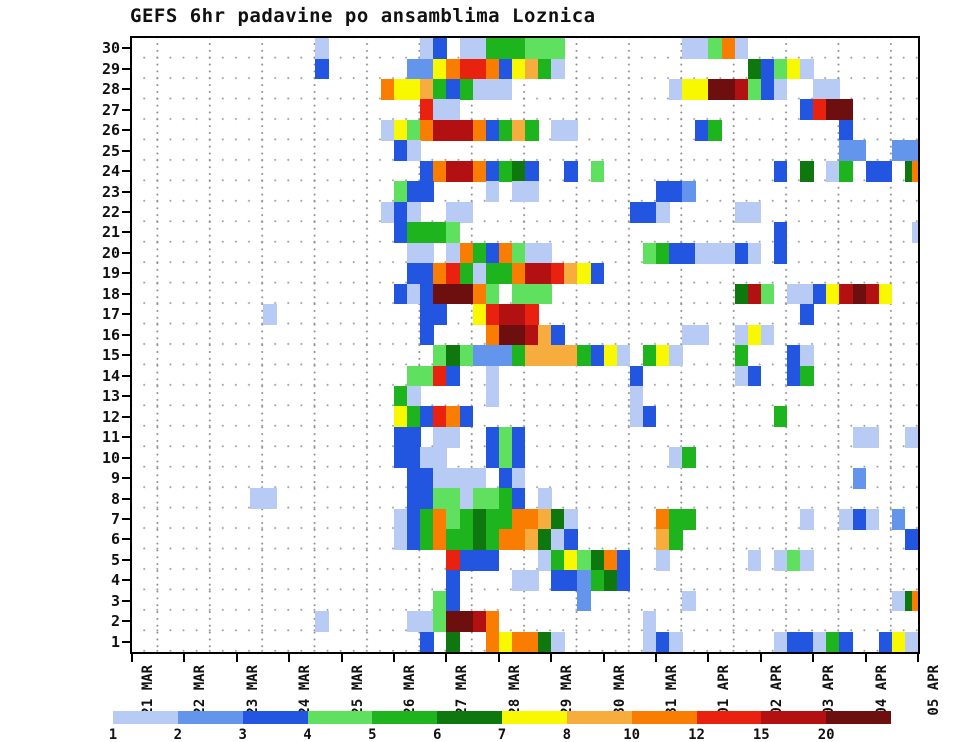  What do you see at coordinates (110, 212) in the screenshot?
I see `y-axis-label: 22` at bounding box center [110, 212].